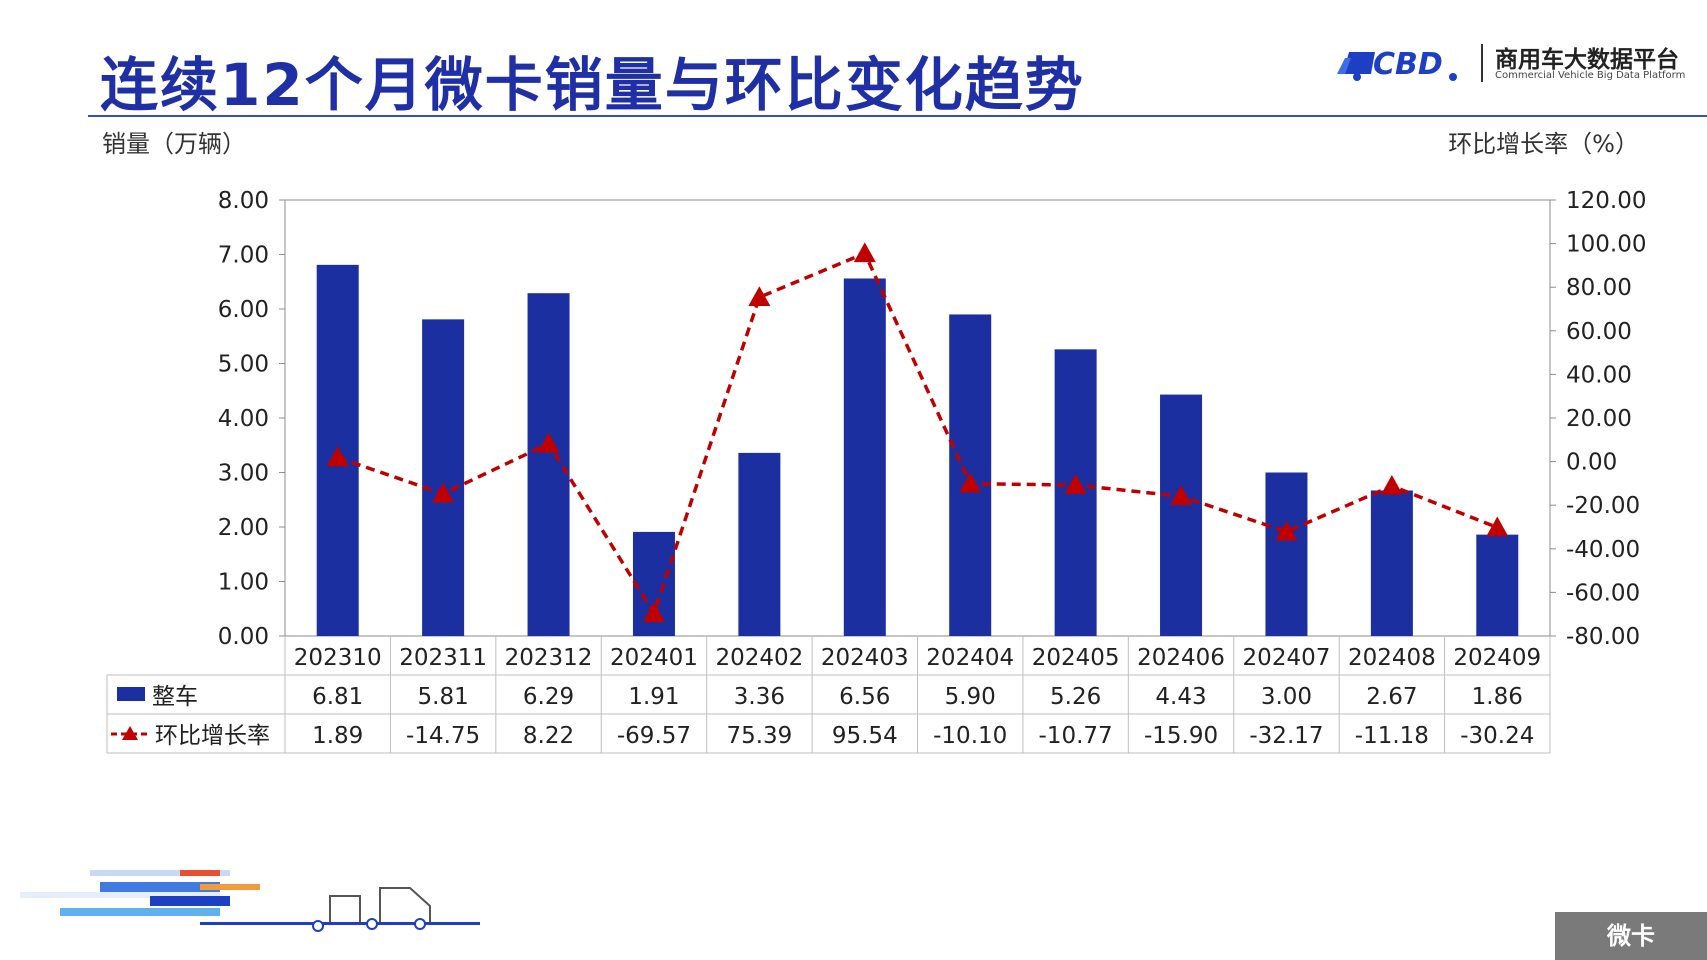 The height and width of the screenshot is (960, 1707). I want to click on right-tick-label: 80.00, so click(1599, 288).